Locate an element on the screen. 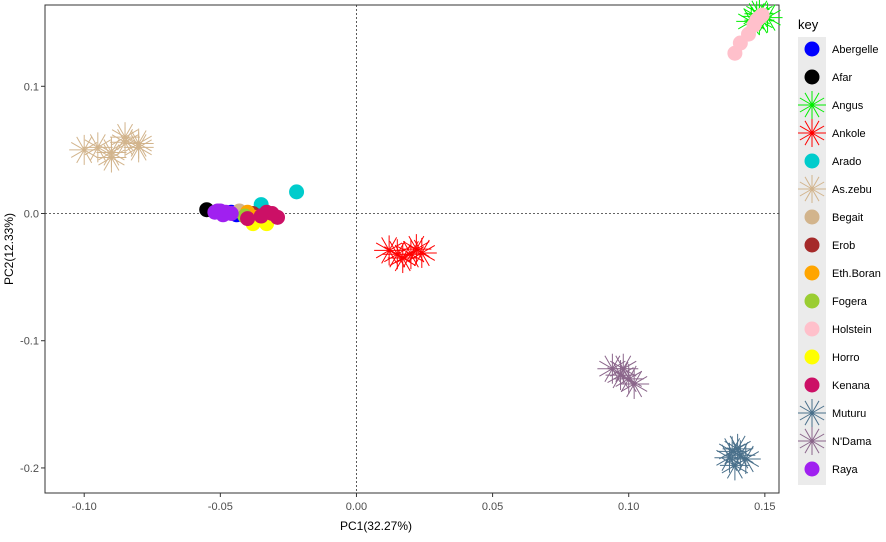  x-tick-label: -0.10 is located at coordinates (84, 507).